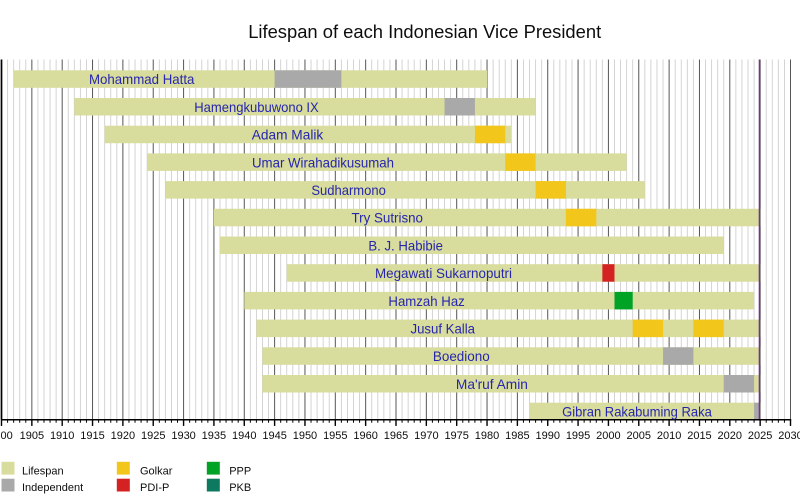 The image size is (800, 500). Describe the element at coordinates (760, 436) in the screenshot. I see `svg-text: 2025` at that location.